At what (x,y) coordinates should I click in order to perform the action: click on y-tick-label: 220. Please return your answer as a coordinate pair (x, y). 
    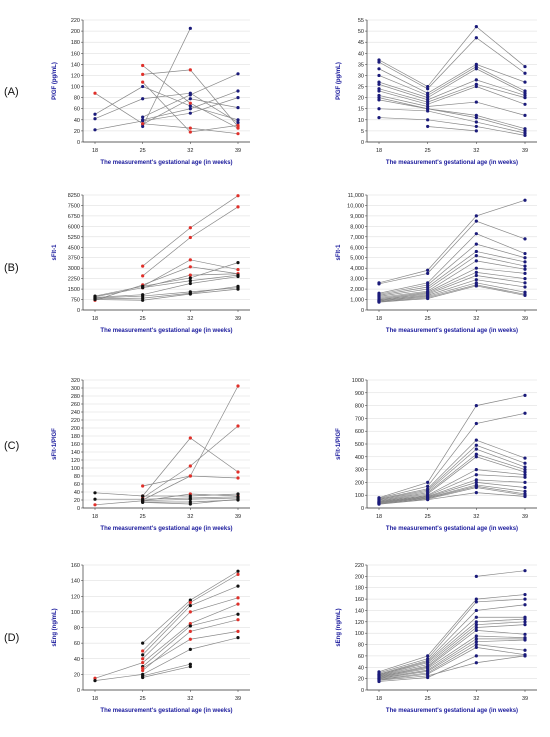
    Looking at the image, I should click on (359, 566).